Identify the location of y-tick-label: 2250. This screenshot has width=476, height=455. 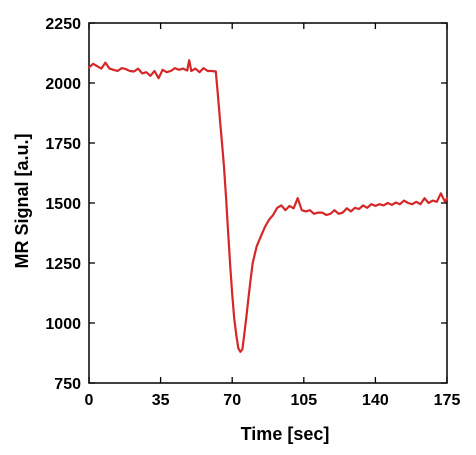
(63, 24).